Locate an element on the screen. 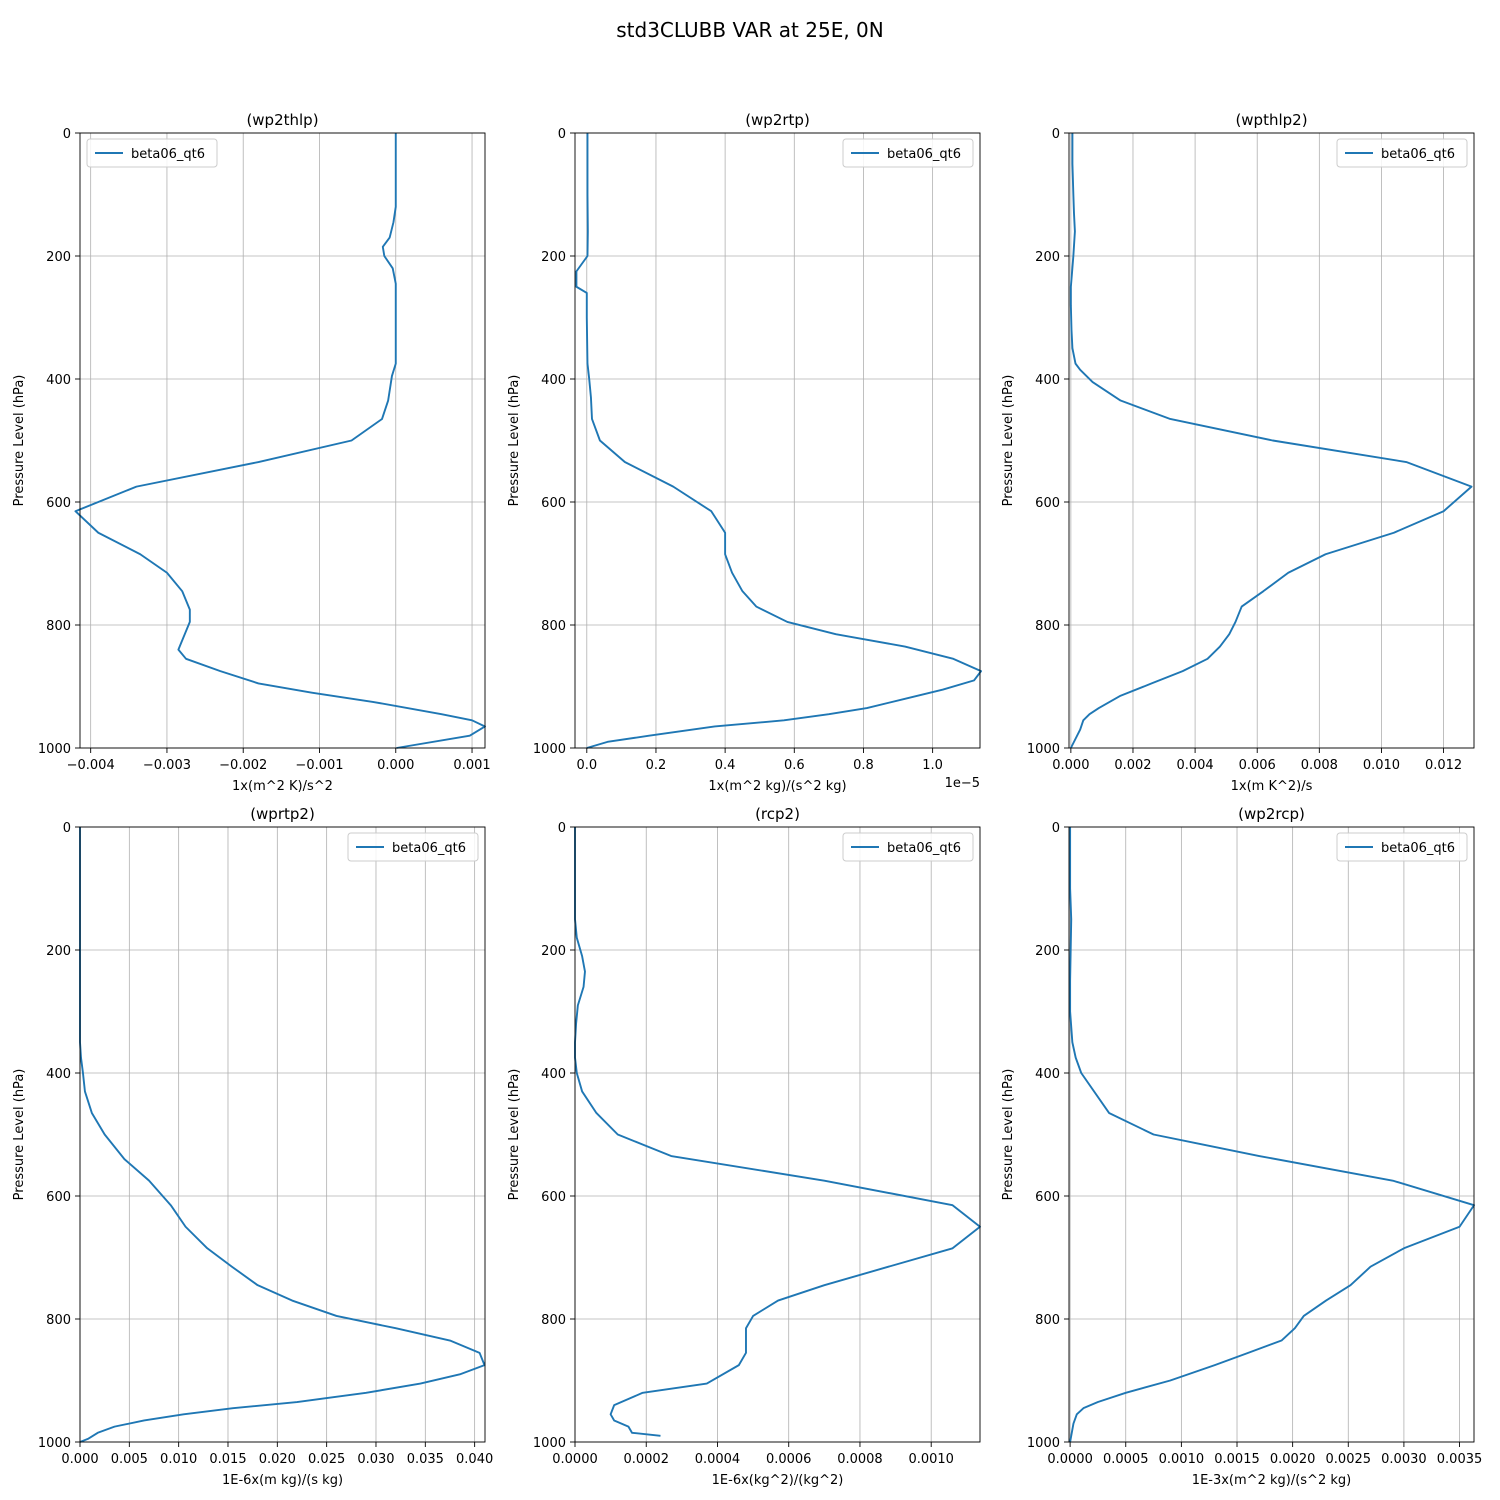 The image size is (1500, 1500). x-axis-label: 1x(m K^2)/s is located at coordinates (1272, 786).